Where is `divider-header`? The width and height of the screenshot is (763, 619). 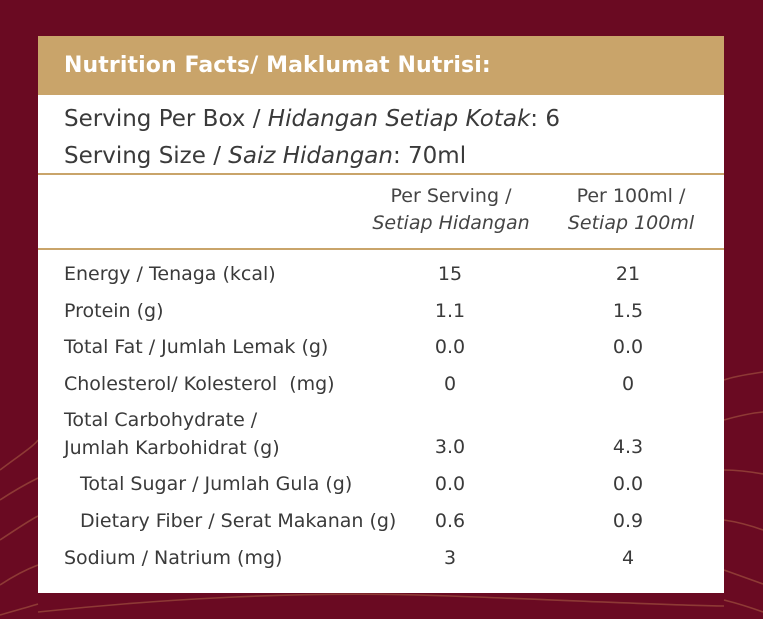
divider-header is located at coordinates (381, 249).